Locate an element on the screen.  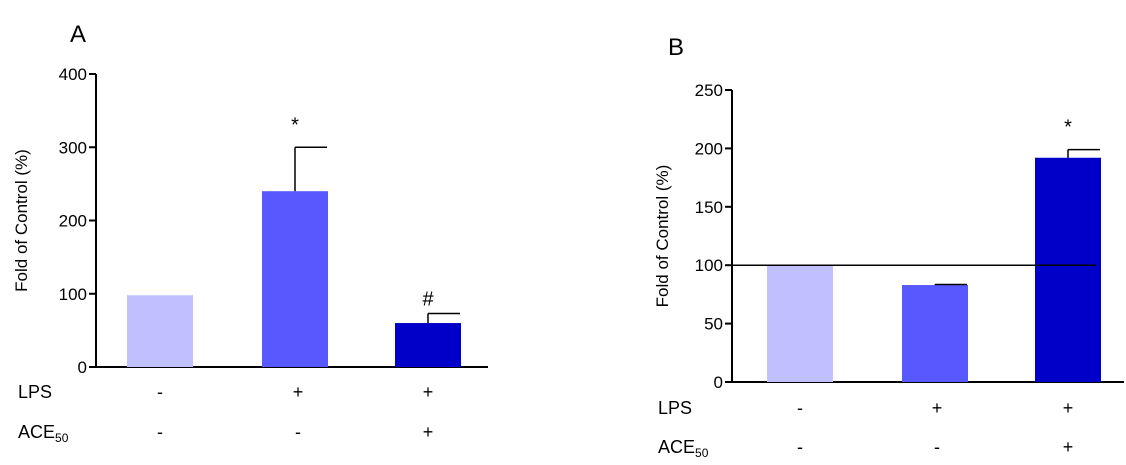
panel-label: A is located at coordinates (78, 34).